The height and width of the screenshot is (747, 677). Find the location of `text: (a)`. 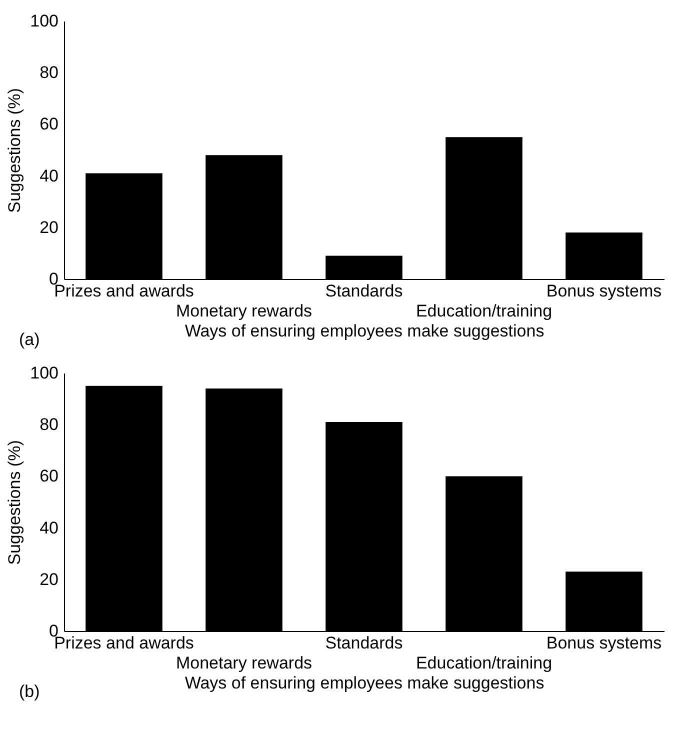

text: (a) is located at coordinates (29, 339).